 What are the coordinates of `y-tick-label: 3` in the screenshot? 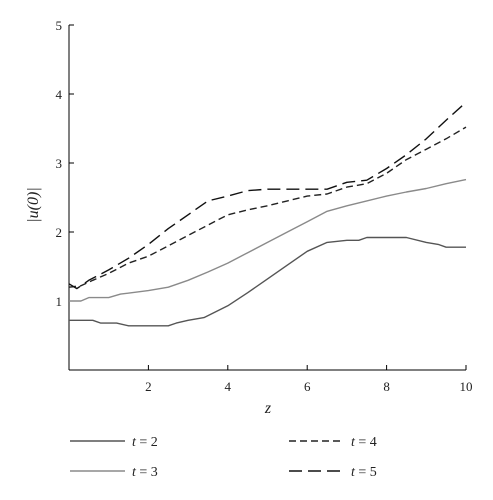 It's located at (59, 163).